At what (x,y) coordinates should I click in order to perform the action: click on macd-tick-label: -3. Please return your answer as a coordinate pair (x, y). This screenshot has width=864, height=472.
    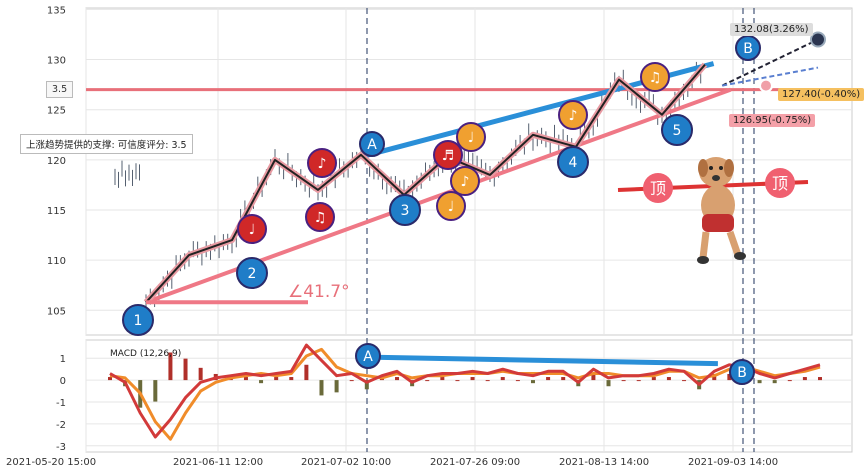
    Looking at the image, I should click on (61, 447).